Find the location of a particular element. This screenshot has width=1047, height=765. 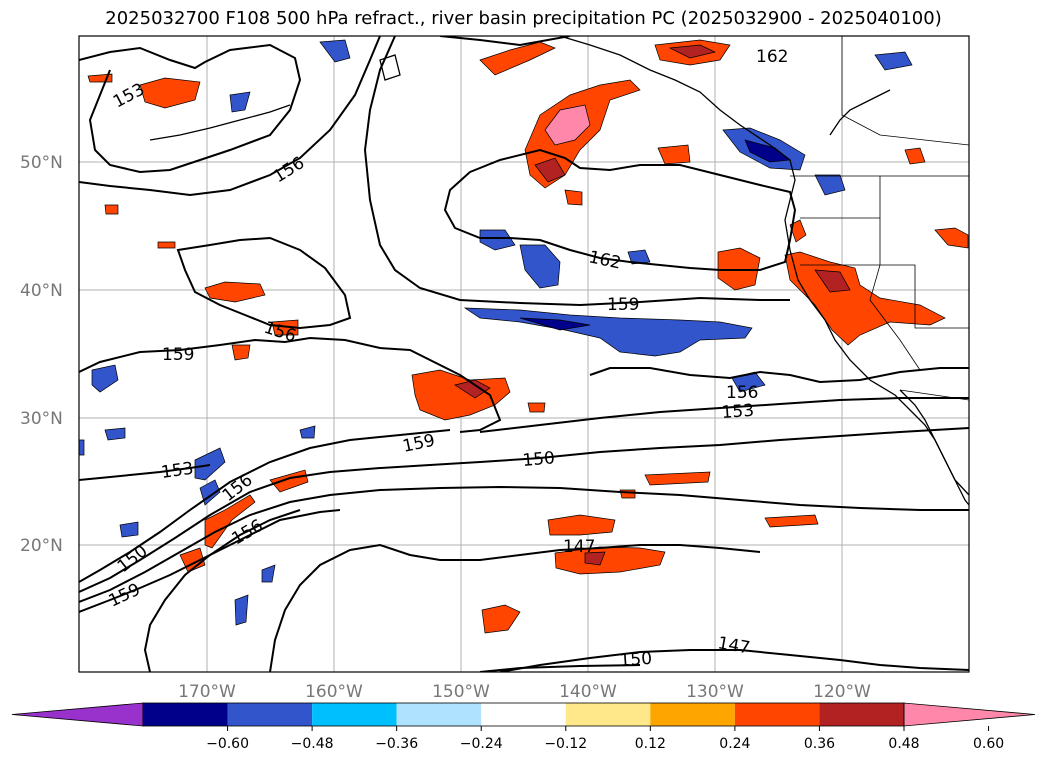

colorbar-tick-label: 0.36 is located at coordinates (819, 744).